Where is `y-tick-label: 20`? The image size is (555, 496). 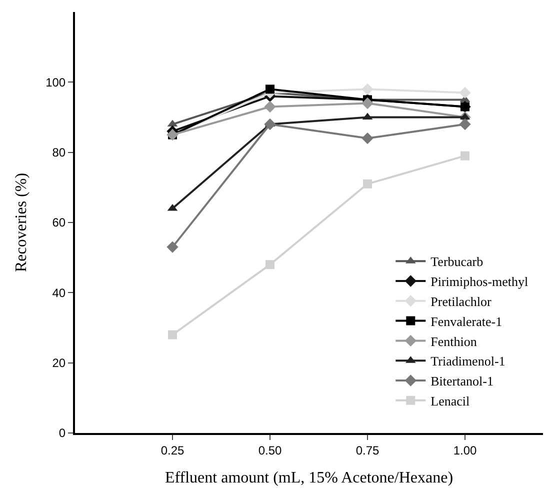 y-tick-label: 20 is located at coordinates (59, 363).